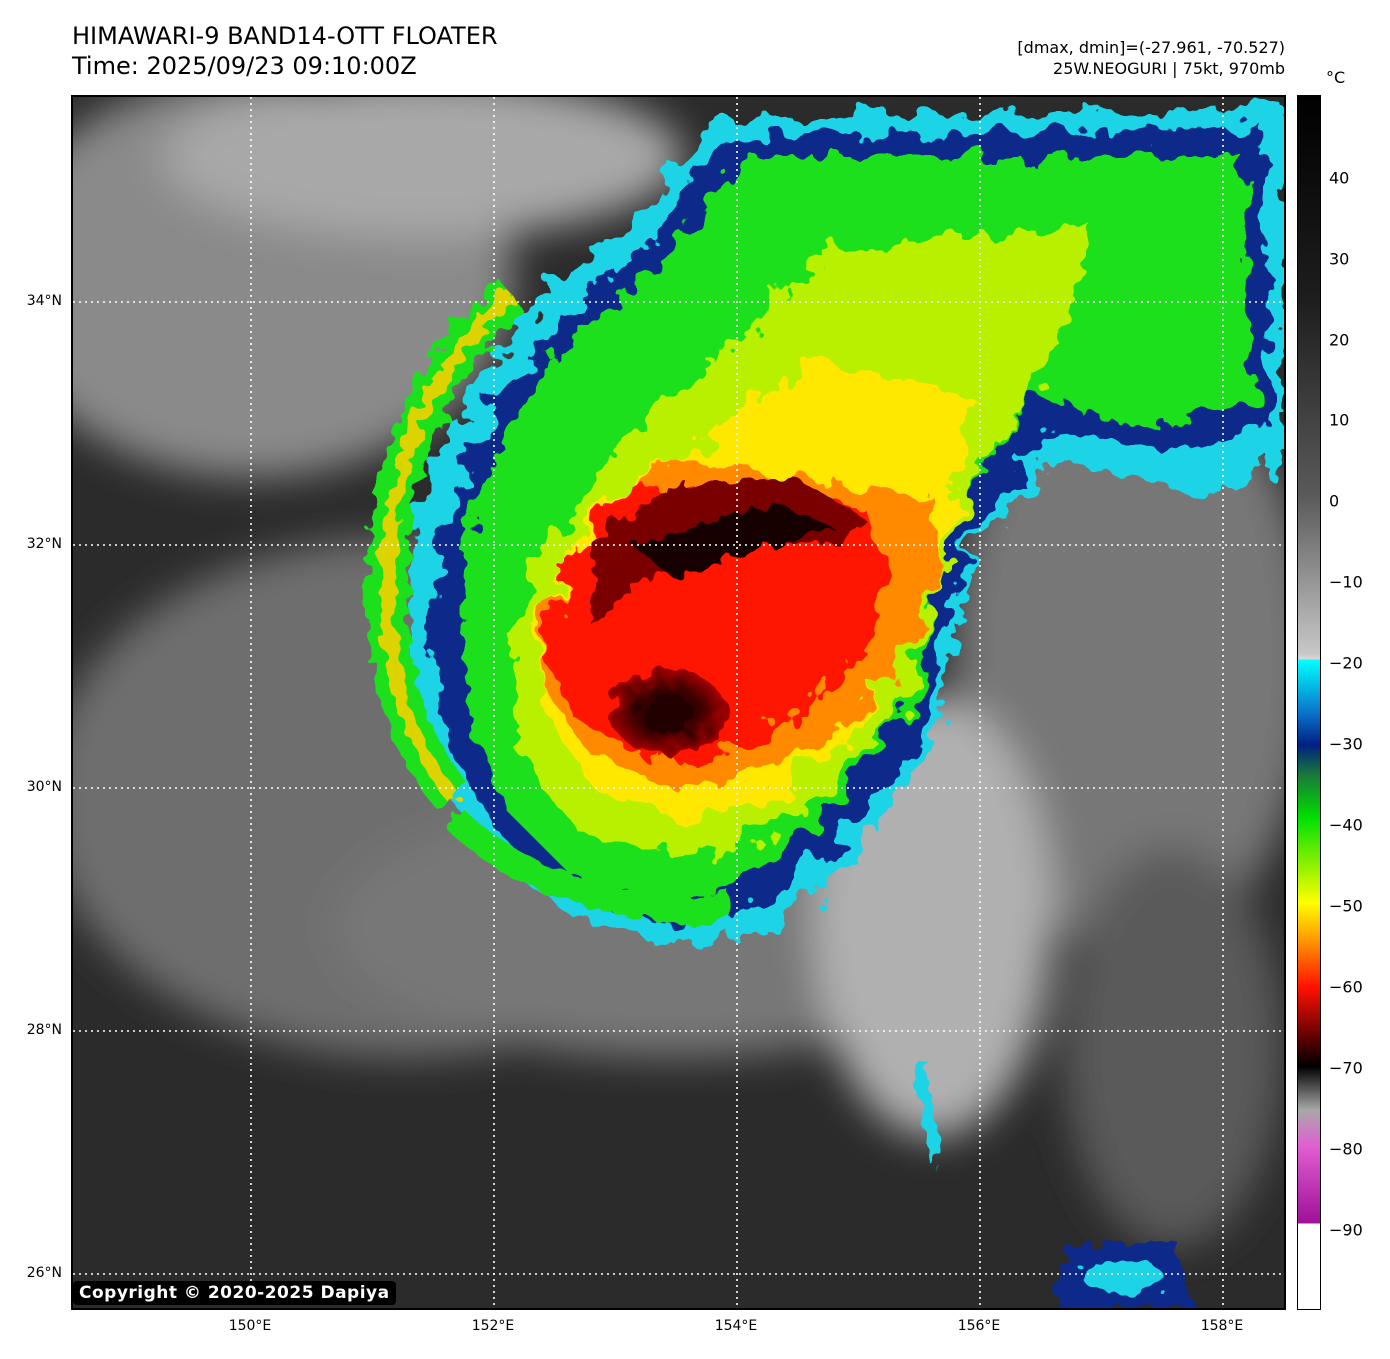 The height and width of the screenshot is (1359, 1390). I want to click on time-label: Time: 2025/09/23 09:10:00Z, so click(244, 66).